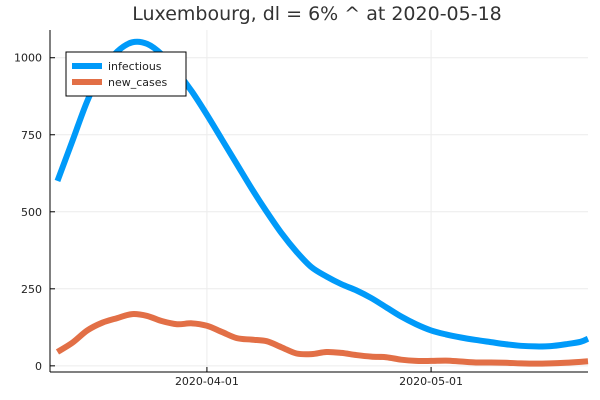 Image resolution: width=600 pixels, height=400 pixels. Describe the element at coordinates (31, 135) in the screenshot. I see `y-tick-label-750: 750` at that location.